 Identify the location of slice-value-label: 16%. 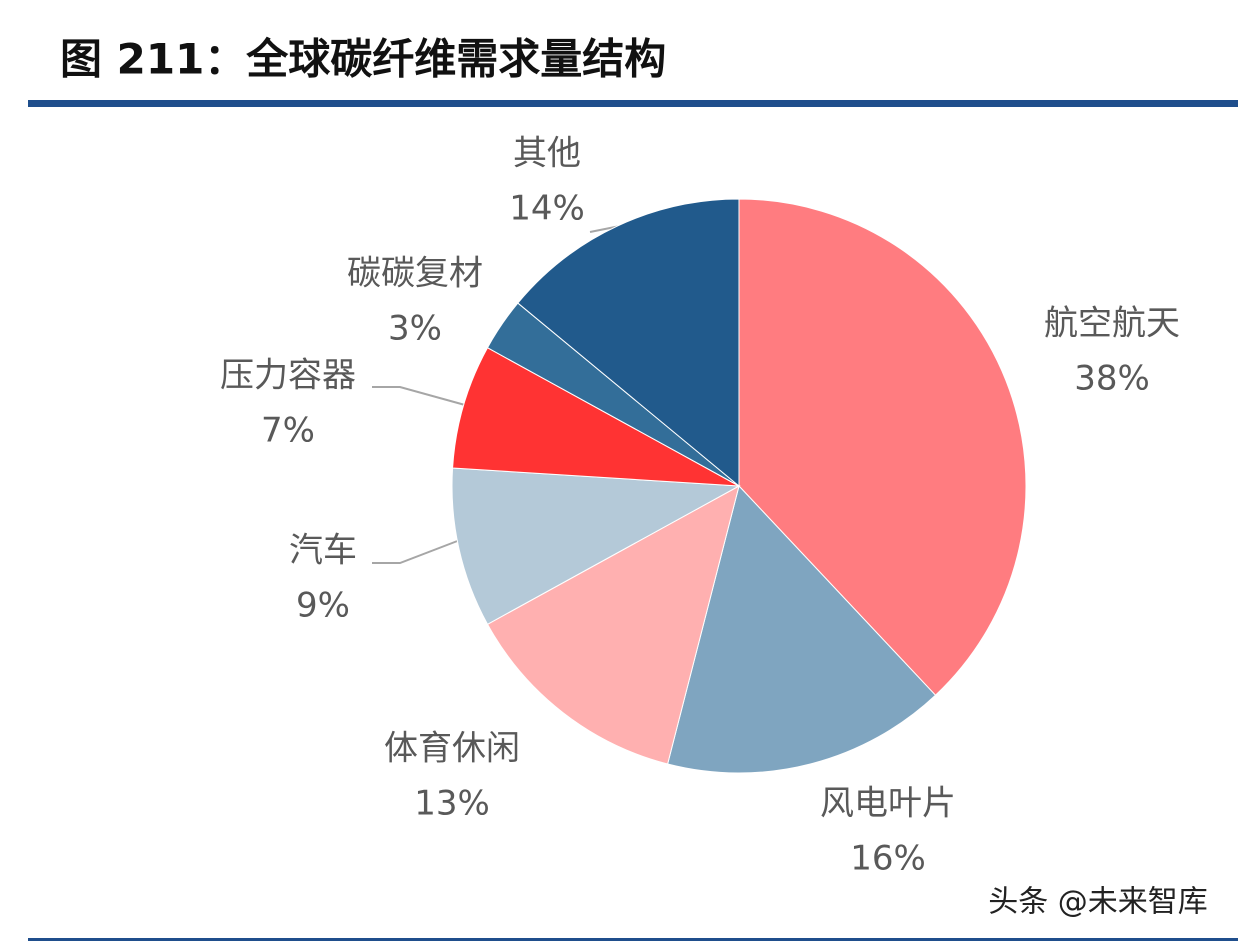
(888, 859).